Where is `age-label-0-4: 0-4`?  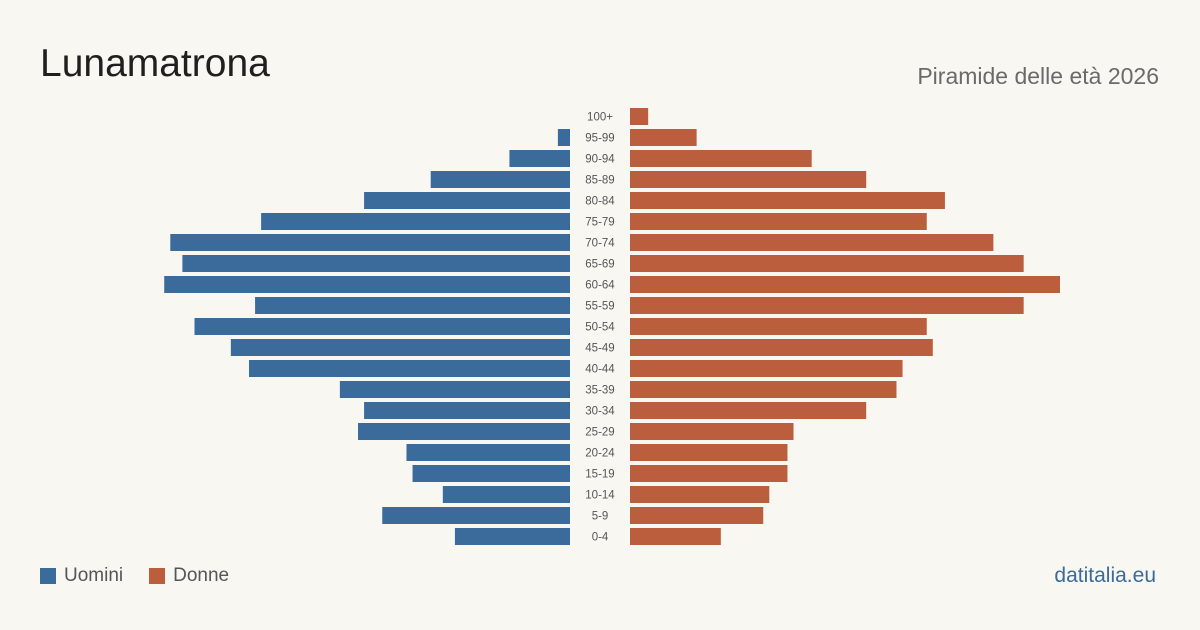 age-label-0-4: 0-4 is located at coordinates (600, 538).